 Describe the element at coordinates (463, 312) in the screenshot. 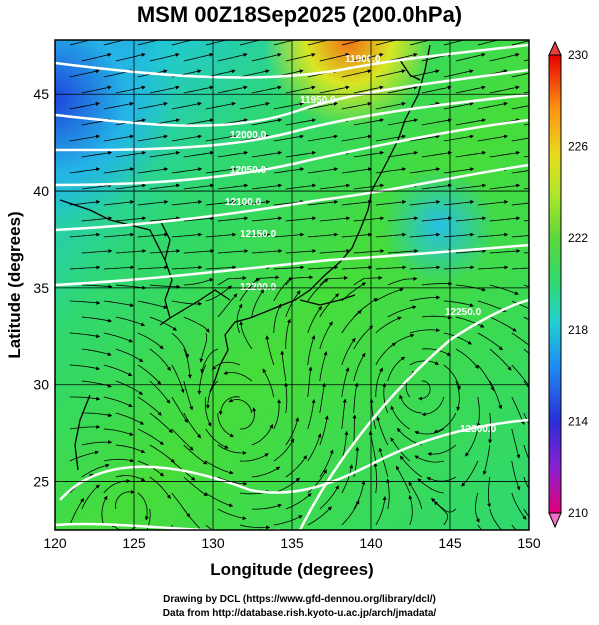

I see `contour-label: 12250.0` at that location.